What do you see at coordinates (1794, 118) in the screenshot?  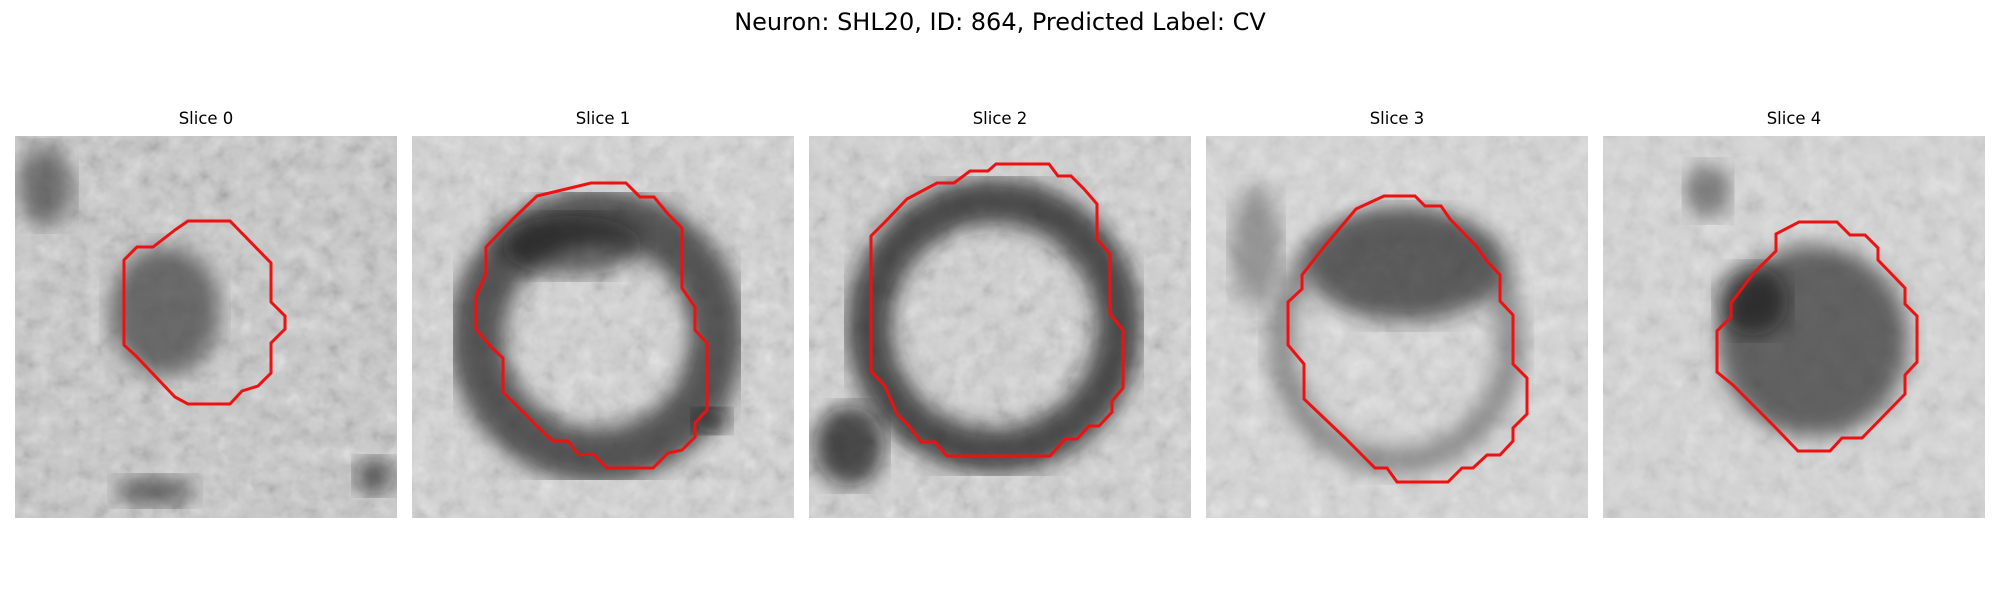 I see `slice-title: Slice 4` at bounding box center [1794, 118].